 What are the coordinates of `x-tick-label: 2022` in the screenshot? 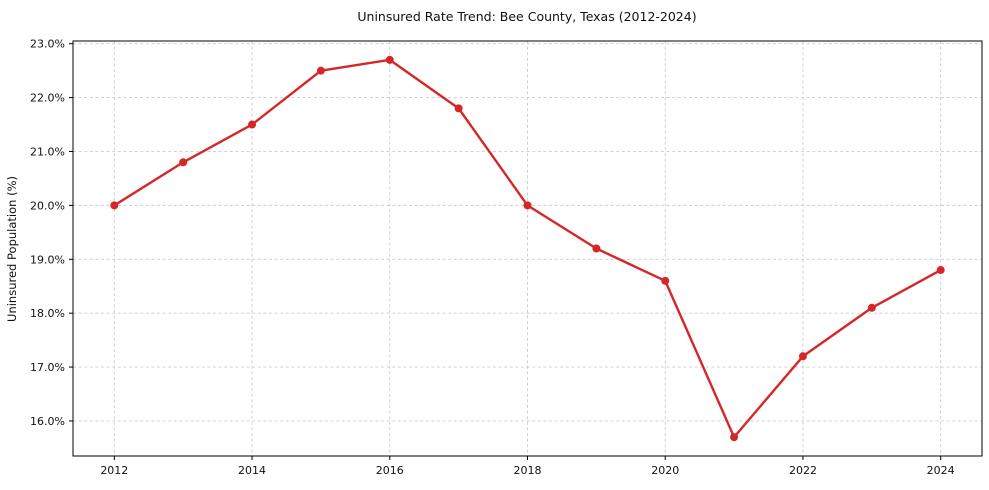 It's located at (803, 470).